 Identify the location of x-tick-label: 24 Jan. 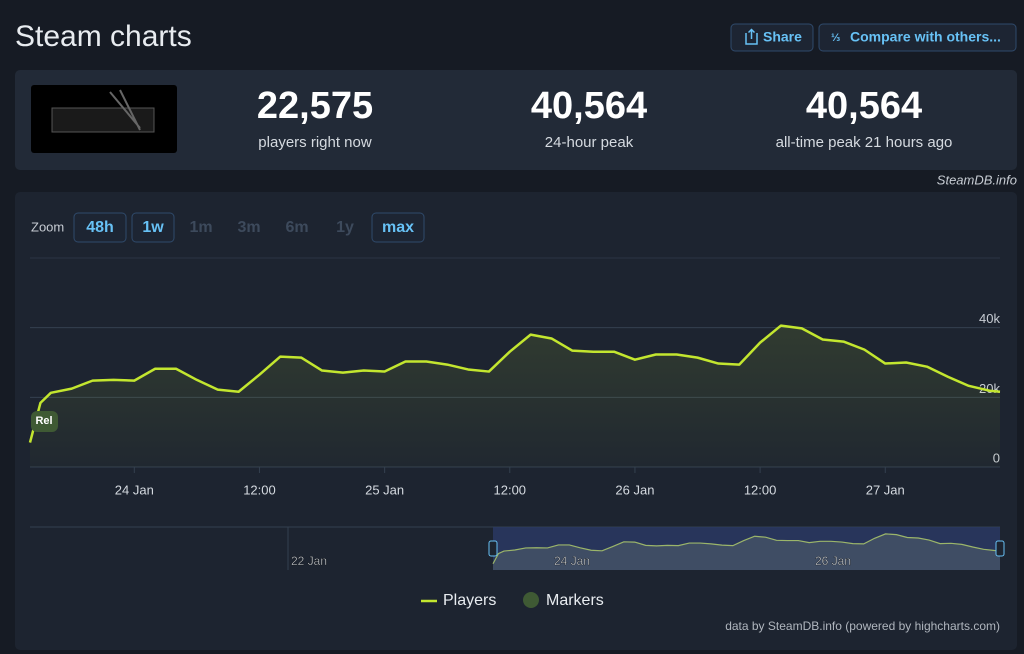
(134, 489).